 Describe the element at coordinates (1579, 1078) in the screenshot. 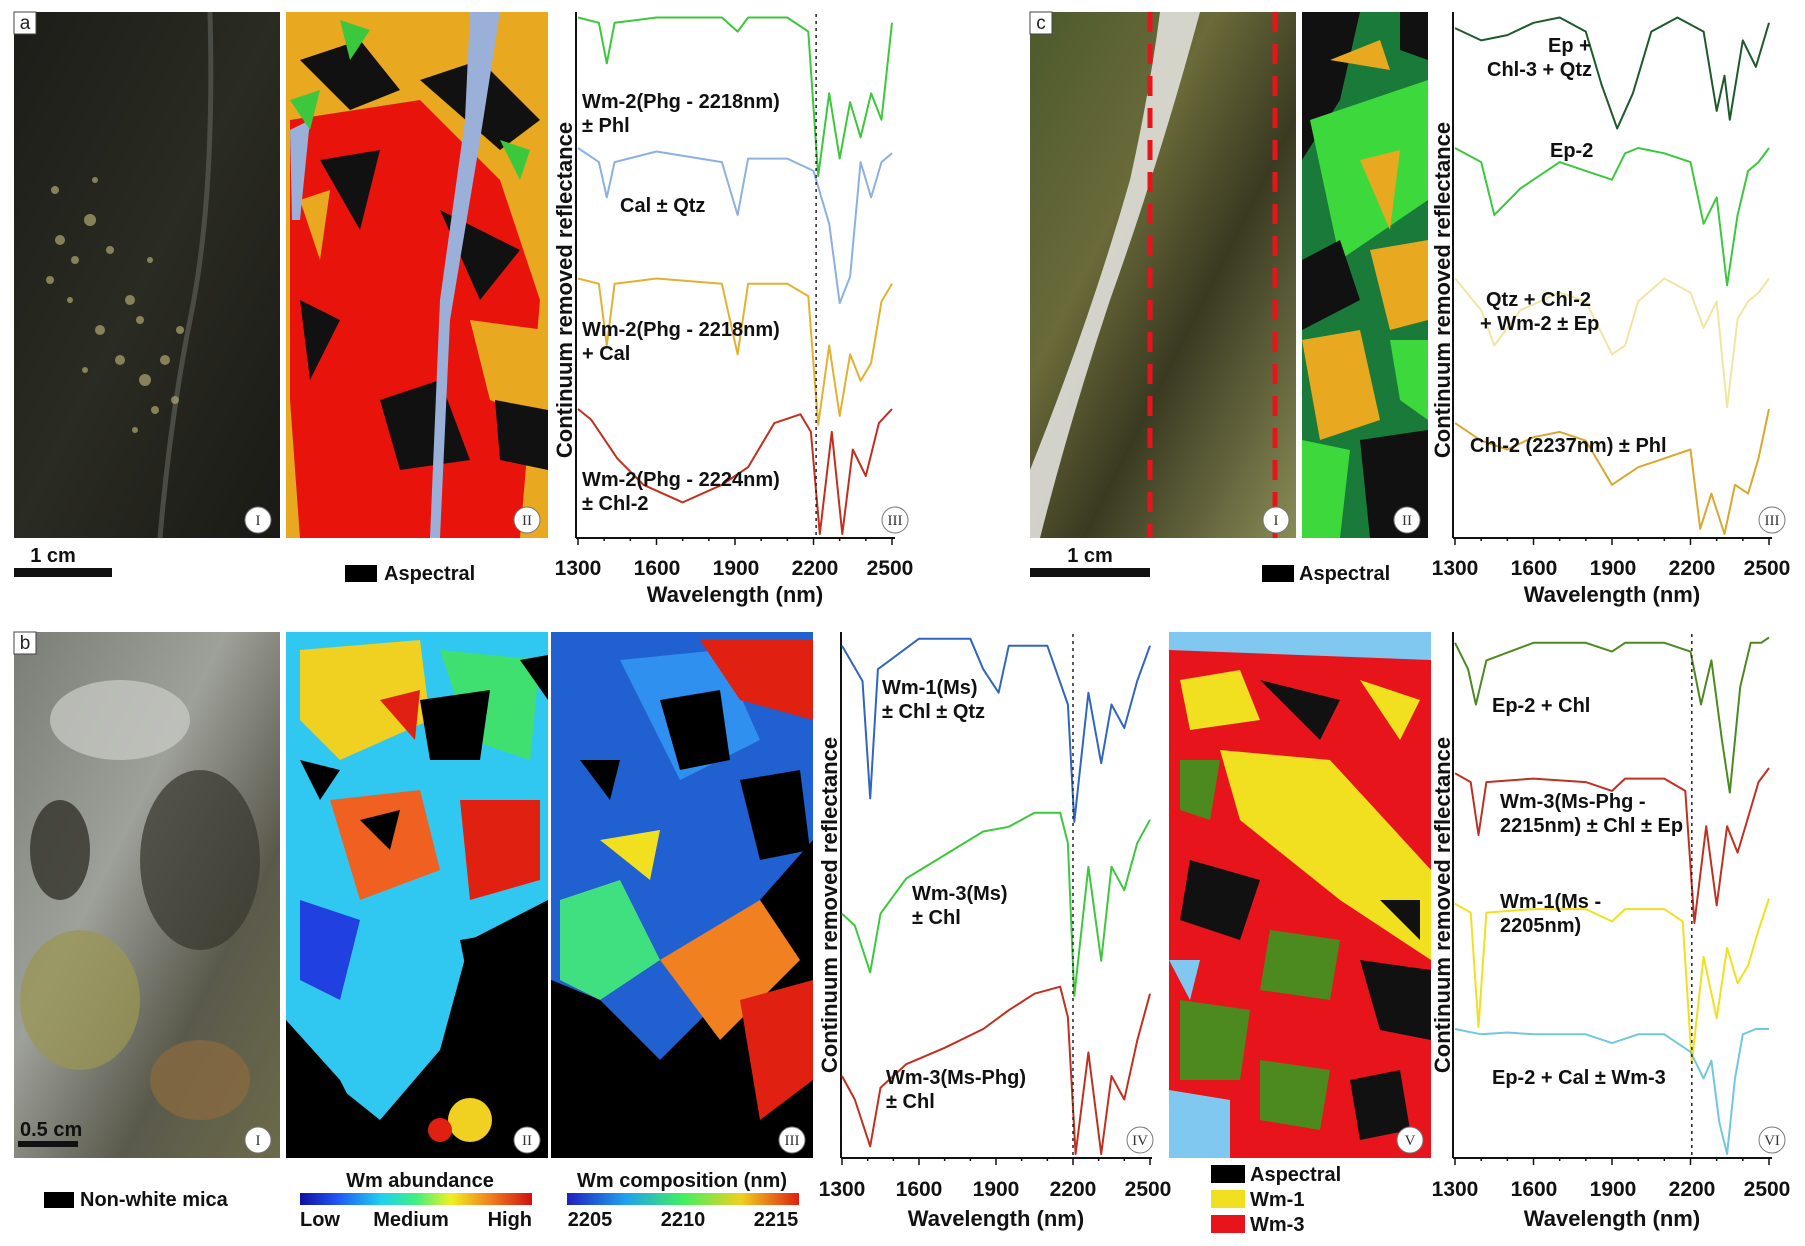

I see `panel-b6-label-4: Ep-2 + Cal ± Wm-3` at that location.